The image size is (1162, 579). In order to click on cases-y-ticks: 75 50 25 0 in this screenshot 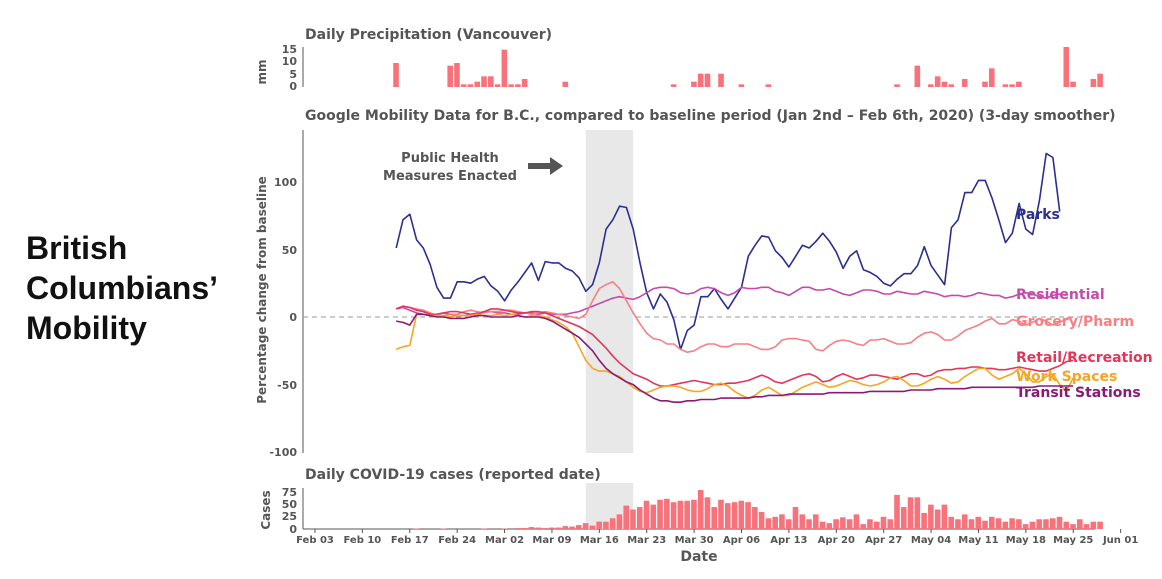, I will do `click(290, 511)`.